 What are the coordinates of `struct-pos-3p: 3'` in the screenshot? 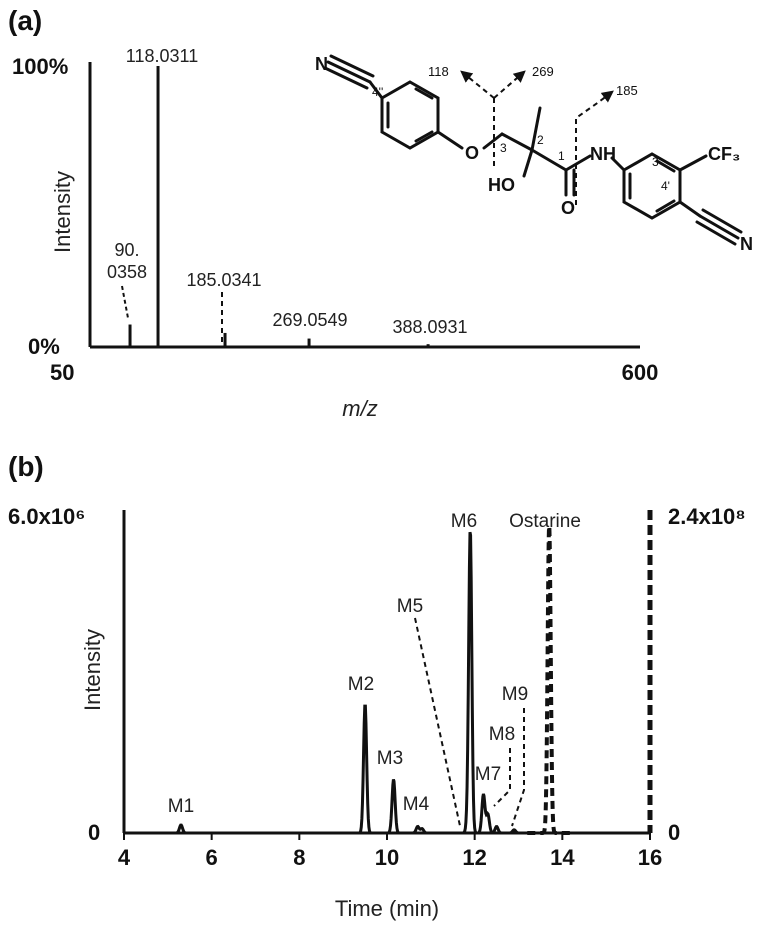 It's located at (656, 162).